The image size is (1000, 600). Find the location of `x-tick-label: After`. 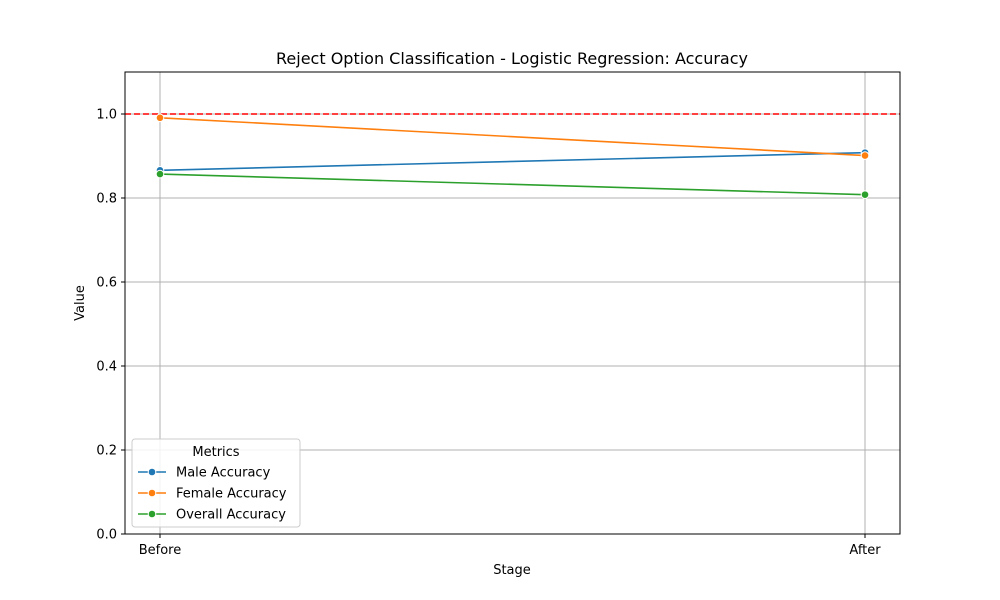

x-tick-label: After is located at coordinates (865, 550).